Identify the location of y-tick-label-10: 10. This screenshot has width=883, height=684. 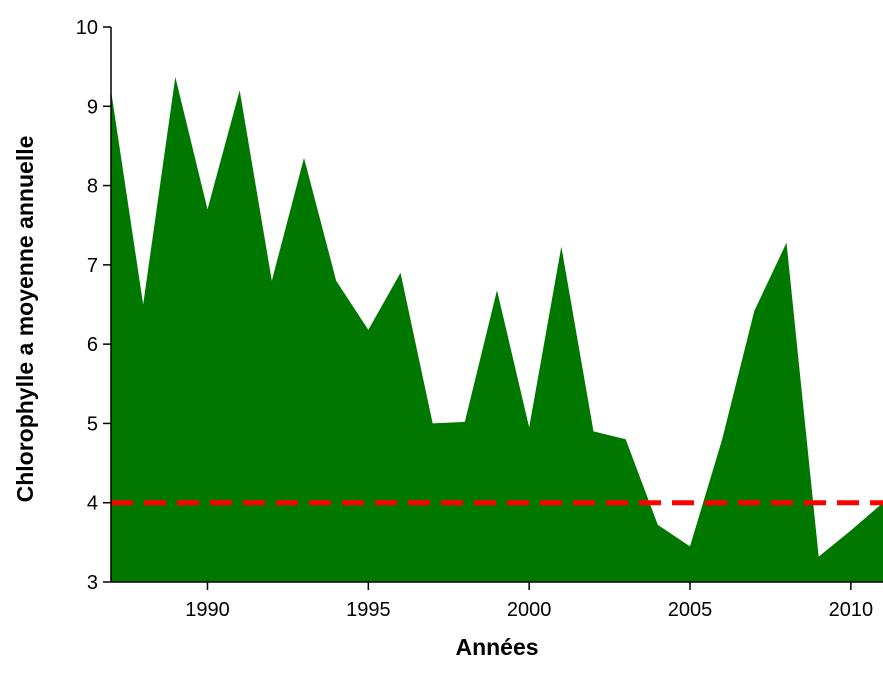
(87, 28).